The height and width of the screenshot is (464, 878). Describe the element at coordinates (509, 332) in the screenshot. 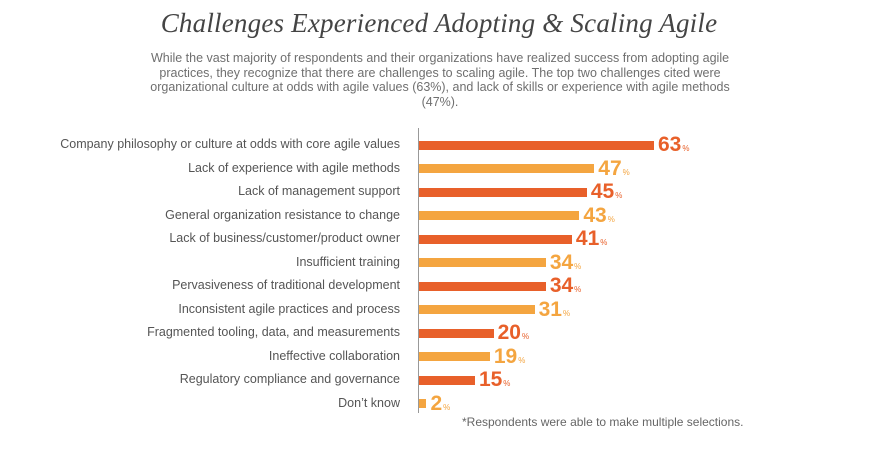

I see `data-value: 20` at that location.